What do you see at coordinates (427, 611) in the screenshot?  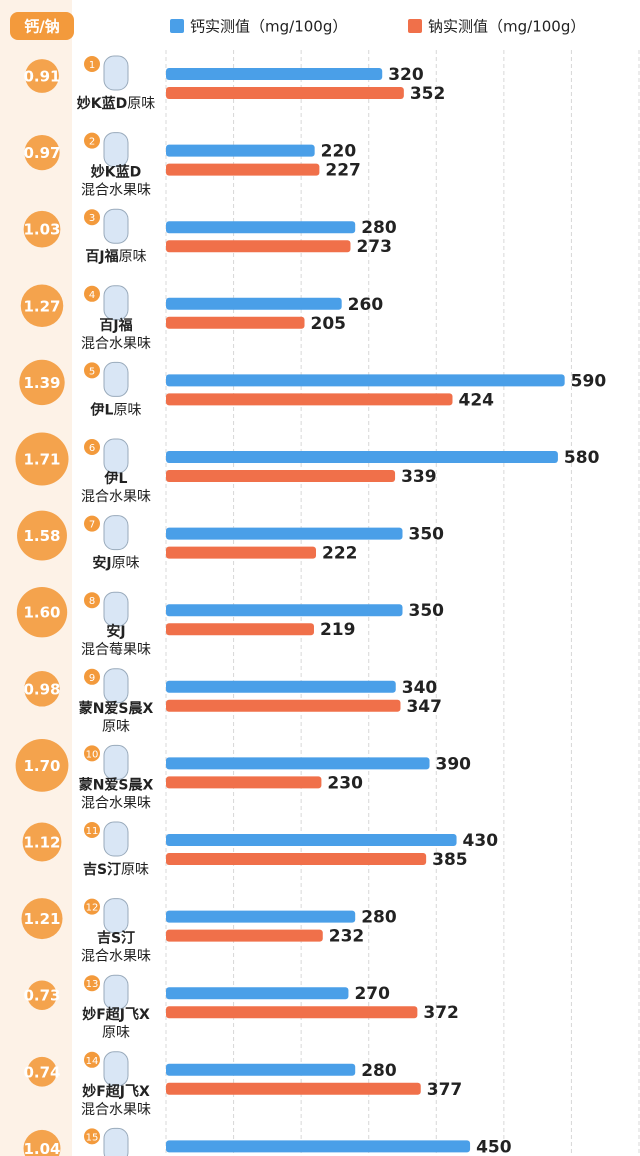 I see `value-label: 350` at bounding box center [427, 611].